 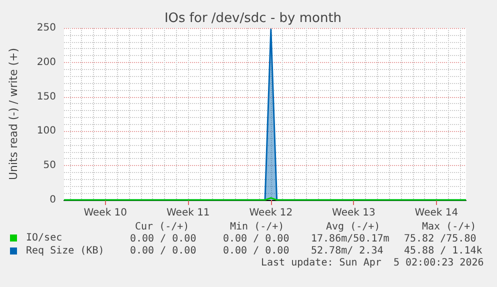 What do you see at coordinates (353, 227) in the screenshot?
I see `text: Avg (-/+)` at bounding box center [353, 227].